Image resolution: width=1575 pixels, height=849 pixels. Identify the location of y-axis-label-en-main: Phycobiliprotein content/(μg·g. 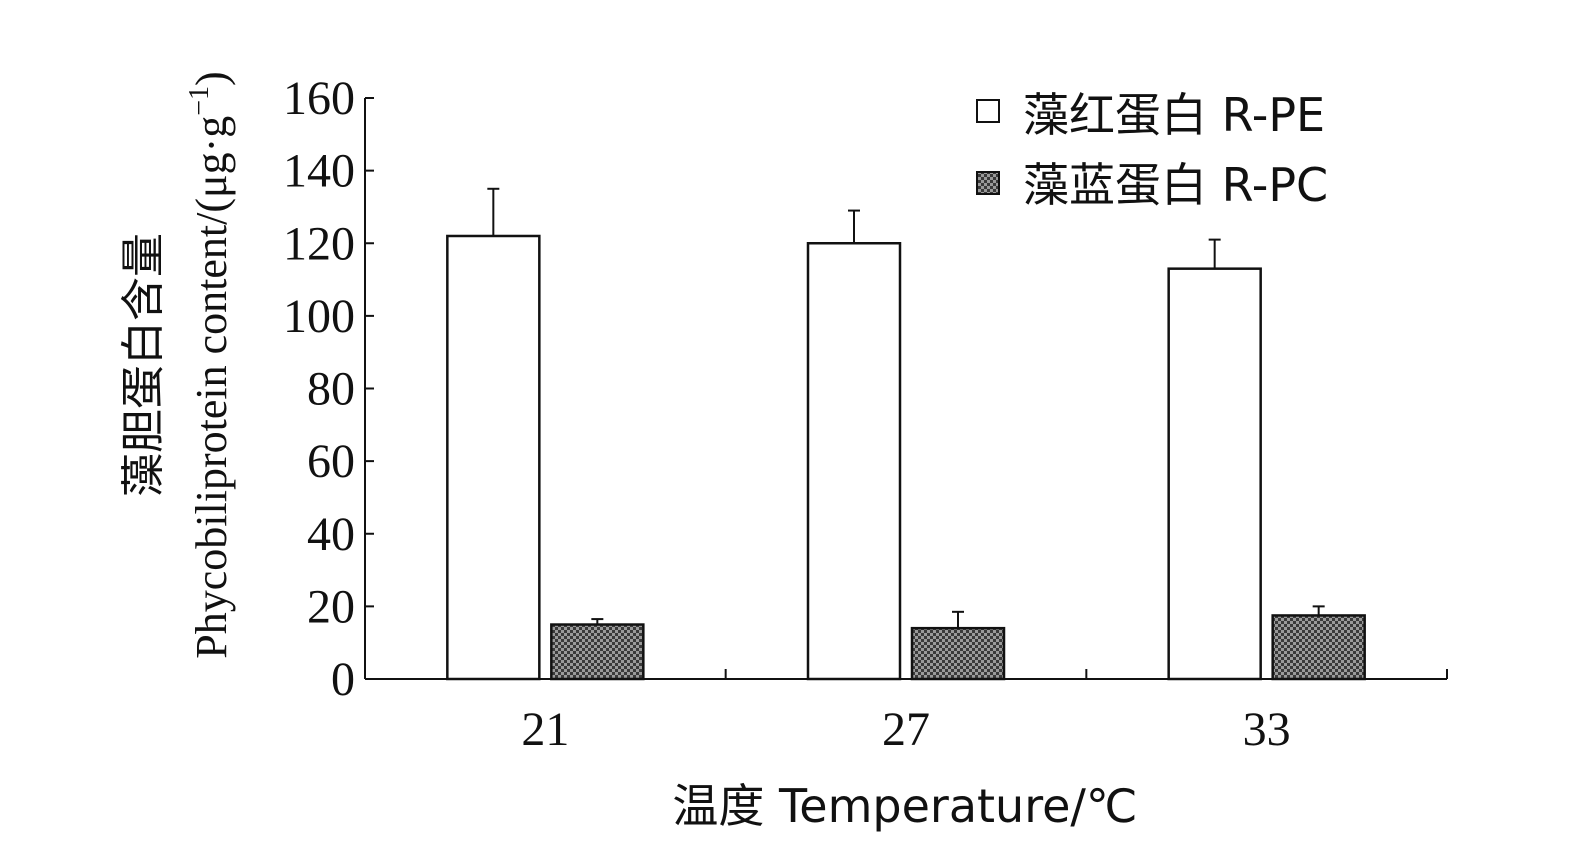
(211, 387).